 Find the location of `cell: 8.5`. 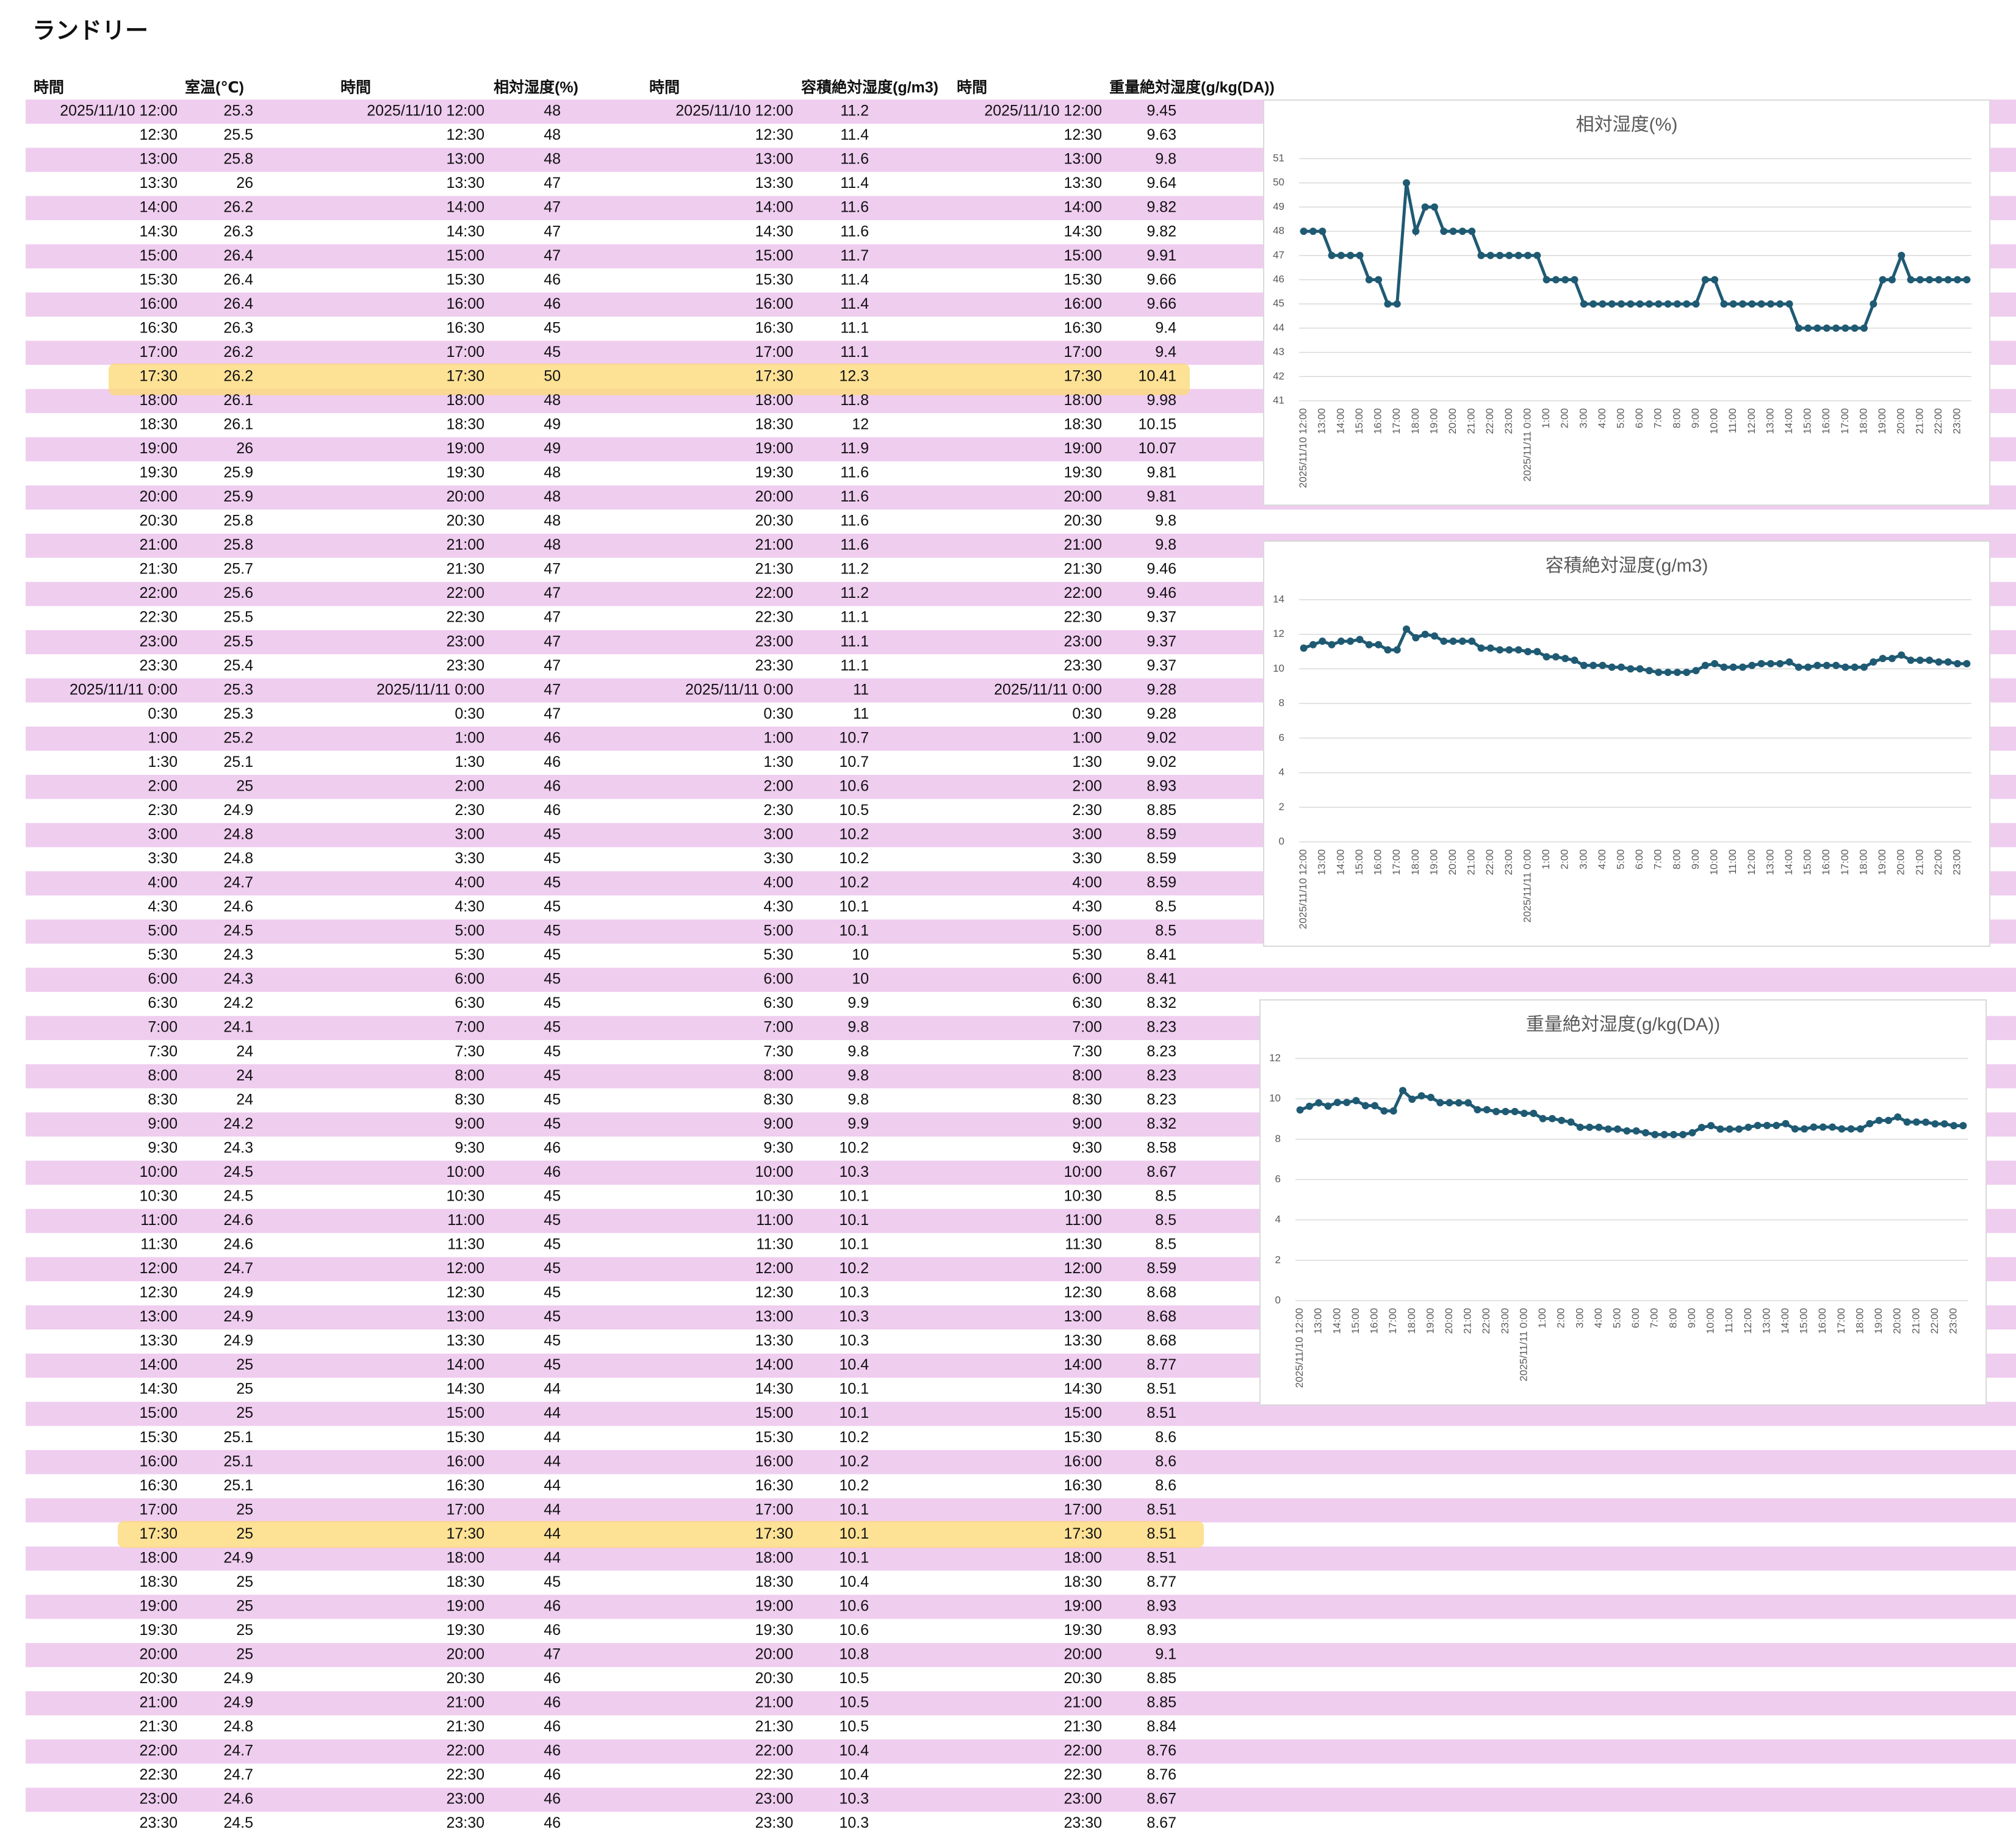

cell: 8.5 is located at coordinates (1165, 906).